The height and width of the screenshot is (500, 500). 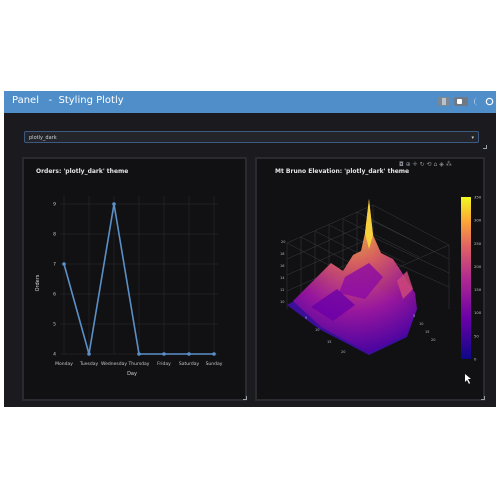 I want to click on y-tick-label: 5, so click(x=54, y=325).